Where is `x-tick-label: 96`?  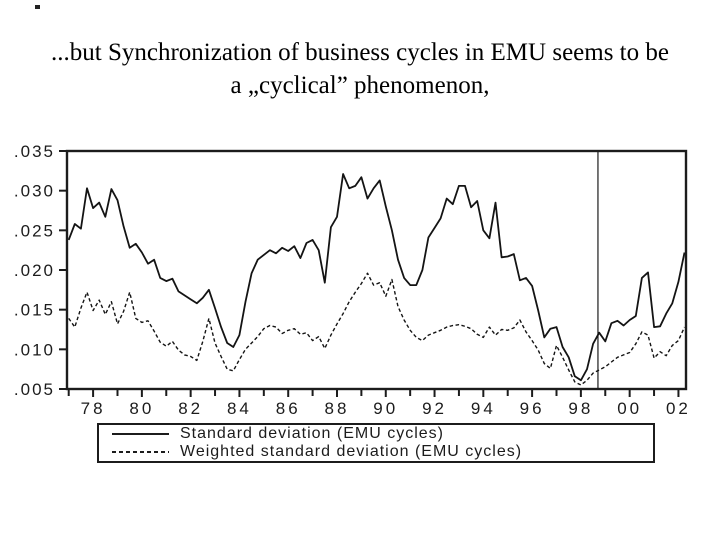
x-tick-label: 96 is located at coordinates (532, 408).